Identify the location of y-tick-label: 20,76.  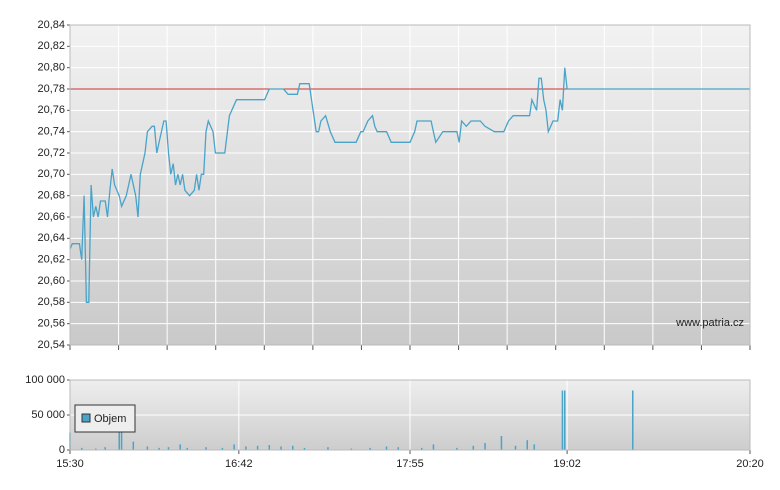
(51, 110).